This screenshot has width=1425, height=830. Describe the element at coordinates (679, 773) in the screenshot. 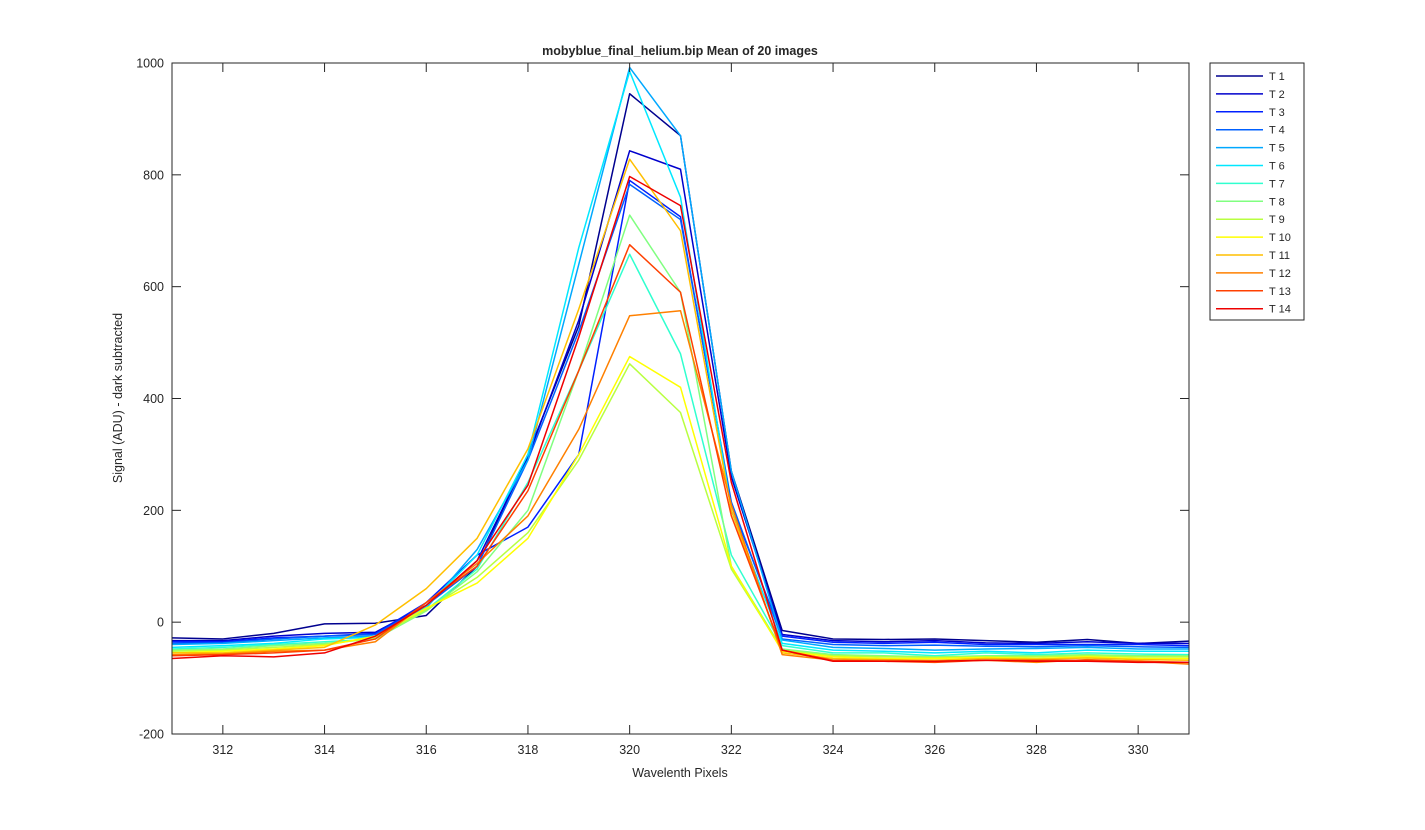

I see `x-axis-label: Wavelenth Pixels` at that location.